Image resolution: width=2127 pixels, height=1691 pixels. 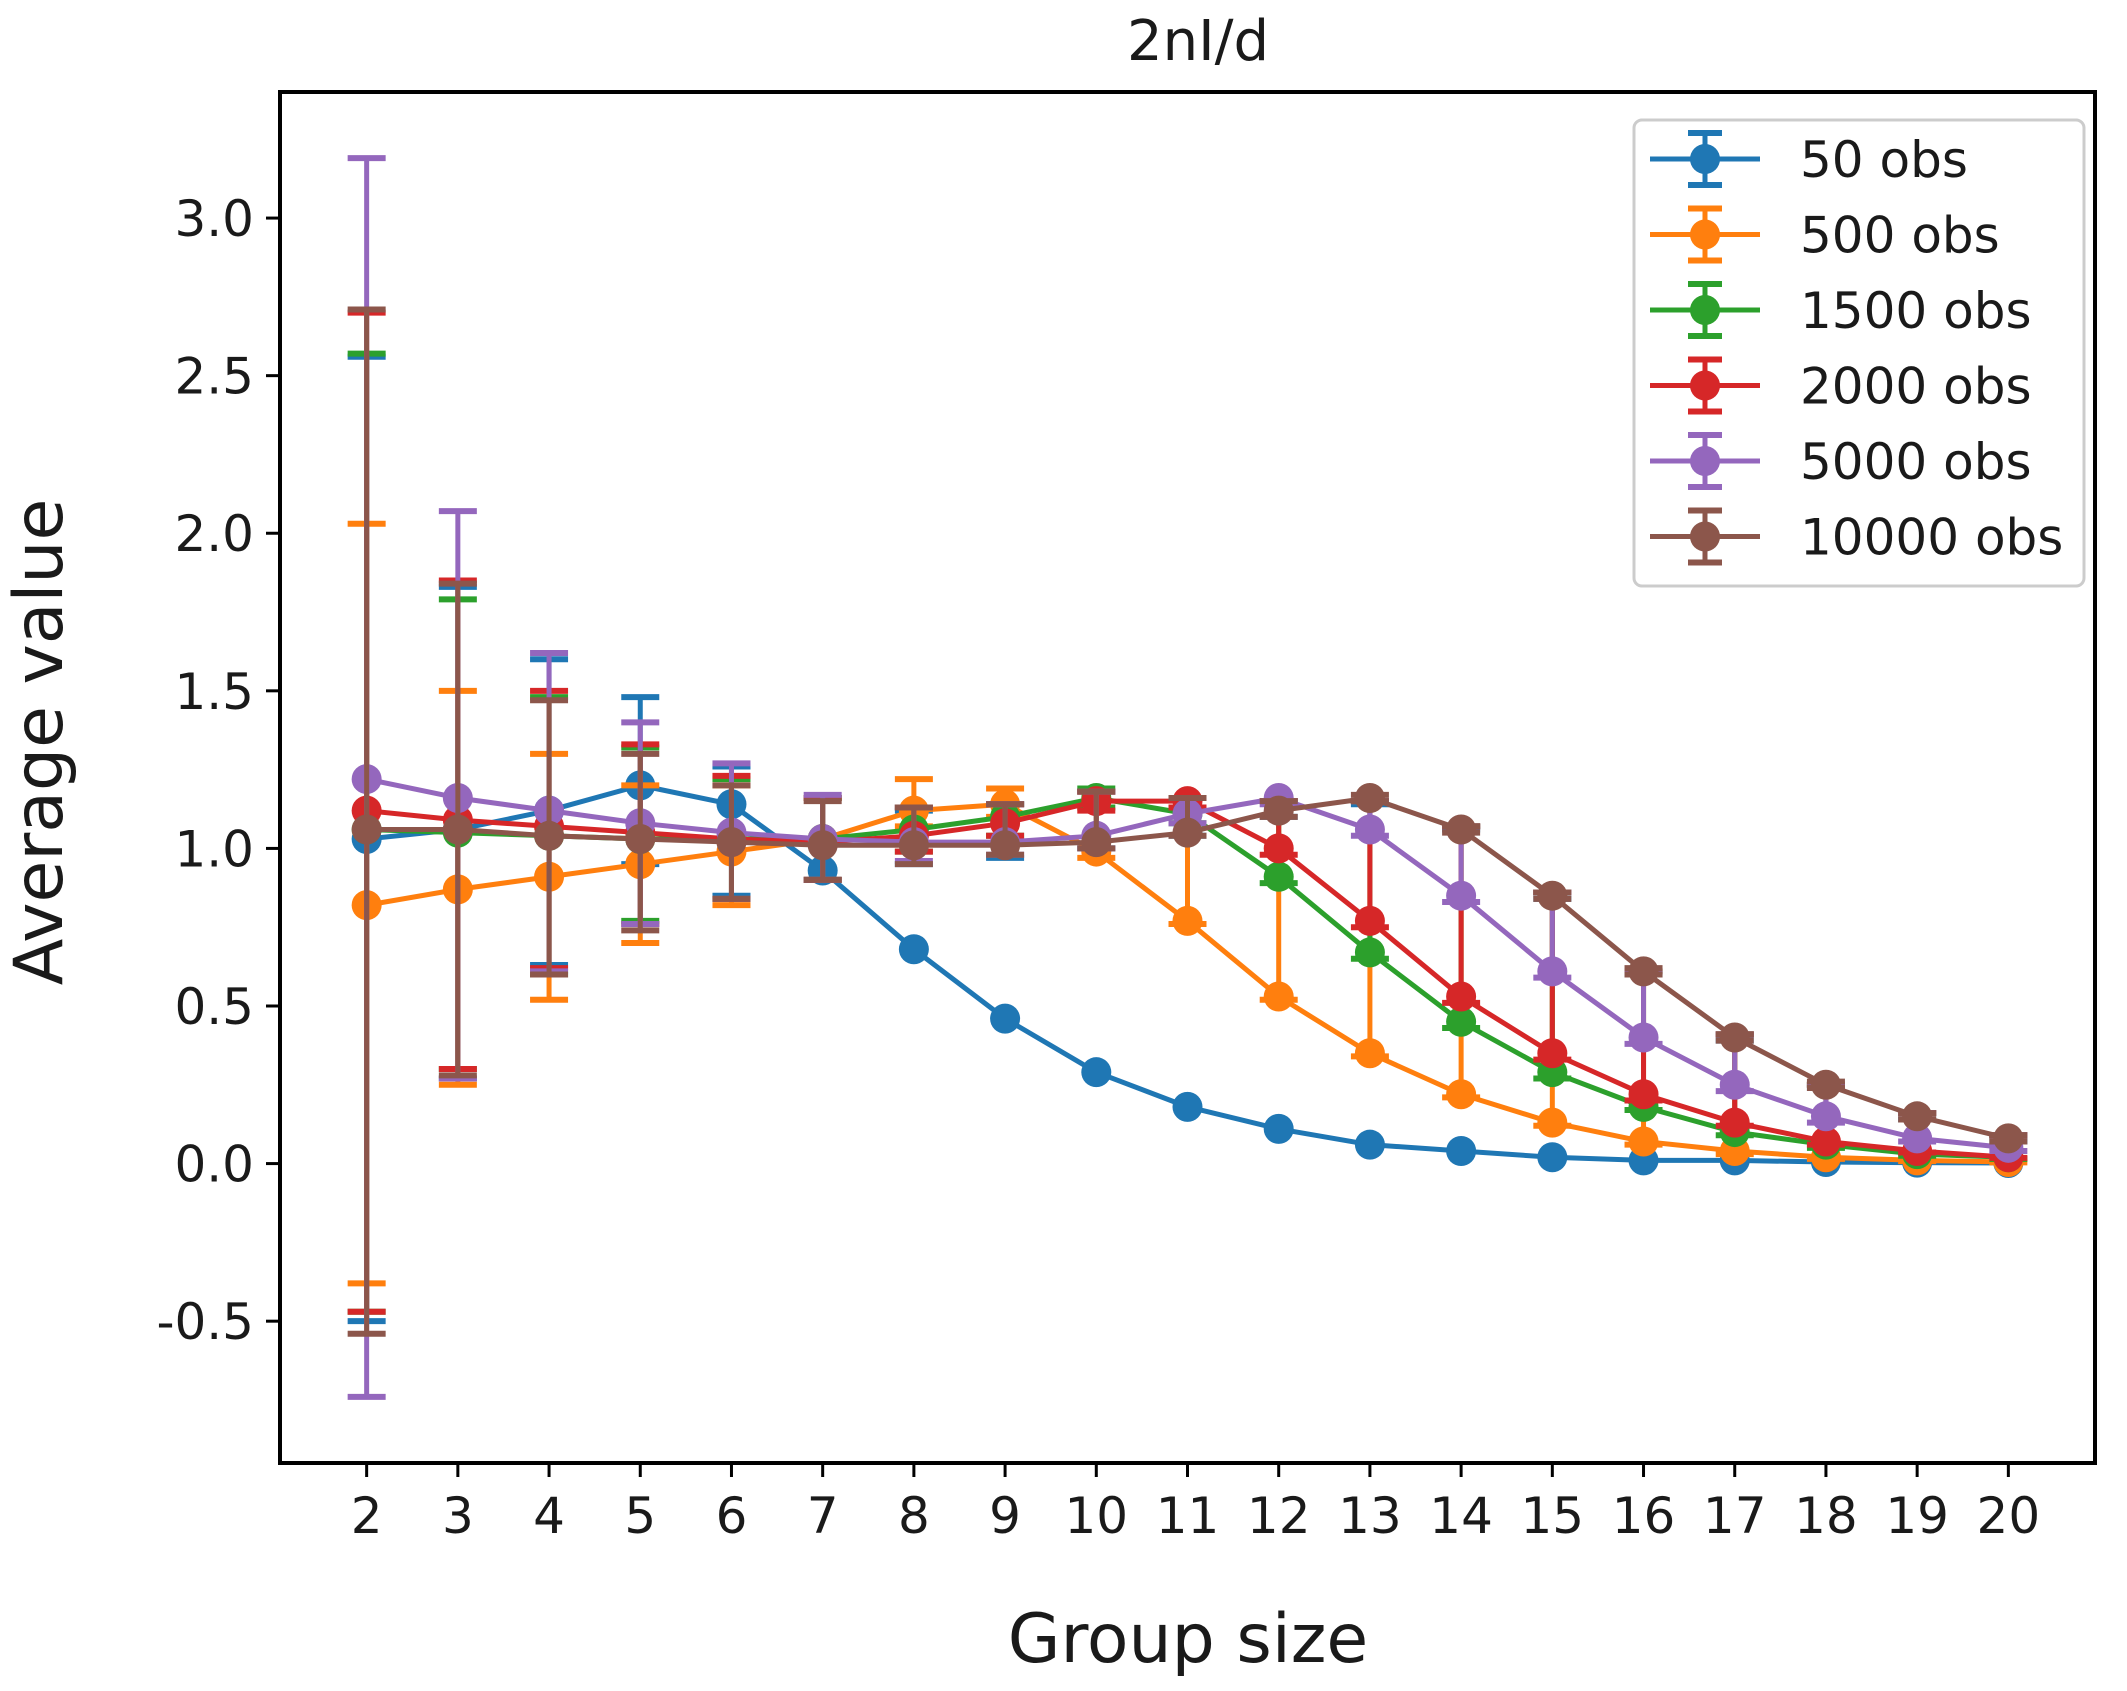 I want to click on y-tick-label: -0.5, so click(x=205, y=1322).